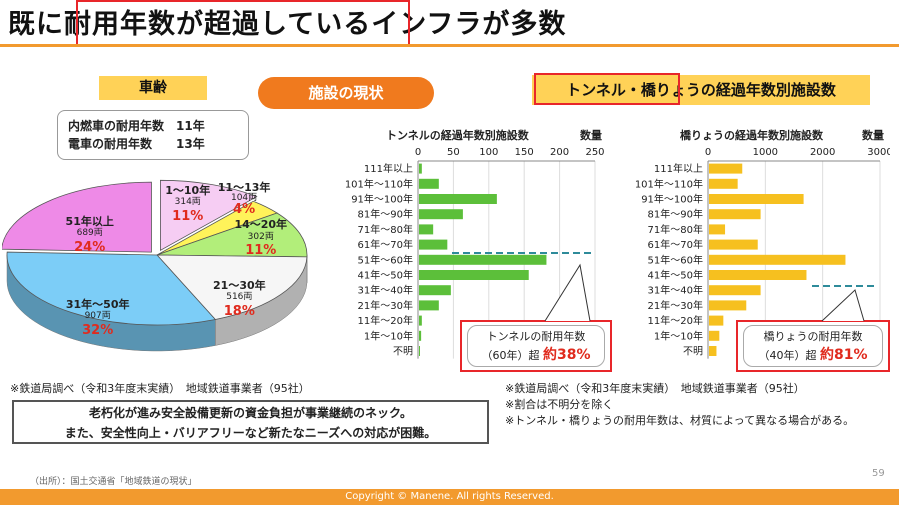 The height and width of the screenshot is (505, 899). What do you see at coordinates (113, 482) in the screenshot?
I see `source-note: （出所）：国土交通省「地域鉄道の現状」` at bounding box center [113, 482].